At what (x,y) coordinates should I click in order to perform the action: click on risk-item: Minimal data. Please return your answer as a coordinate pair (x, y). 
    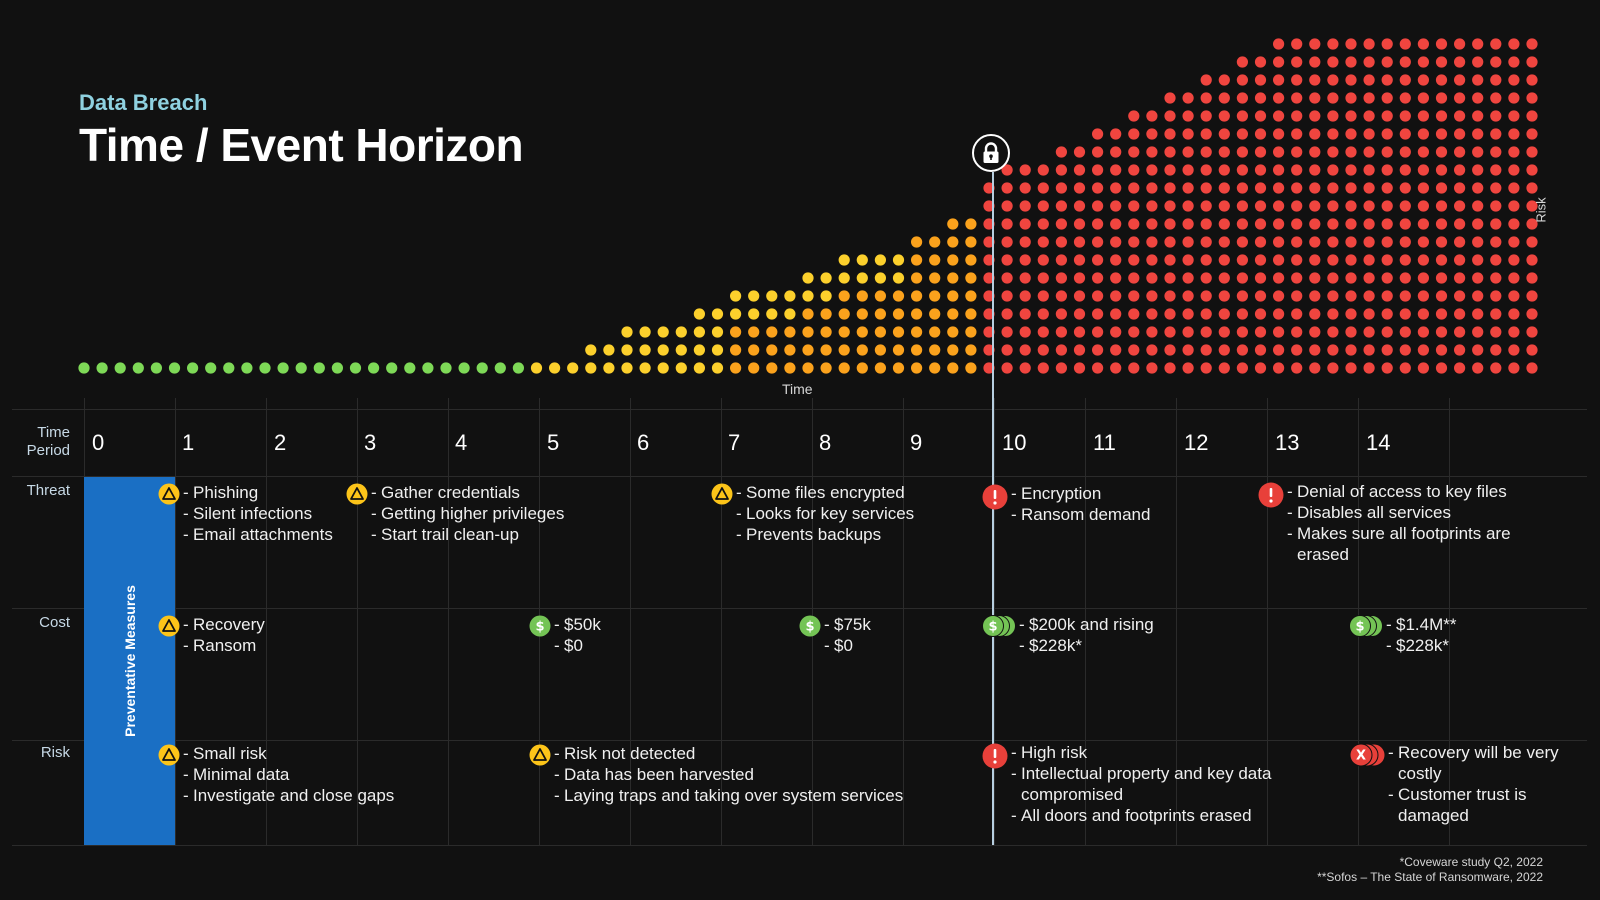
    Looking at the image, I should click on (288, 774).